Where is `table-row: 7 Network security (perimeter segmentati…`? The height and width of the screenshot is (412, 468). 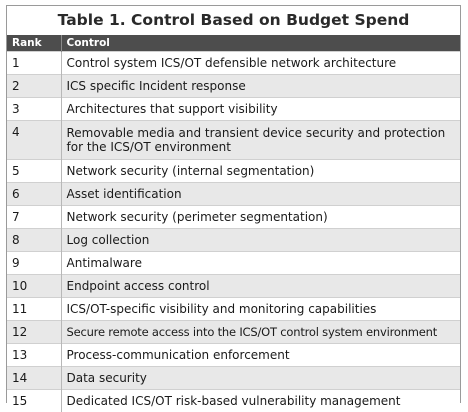 table-row: 7 Network security (perimeter segmentati… is located at coordinates (233, 217).